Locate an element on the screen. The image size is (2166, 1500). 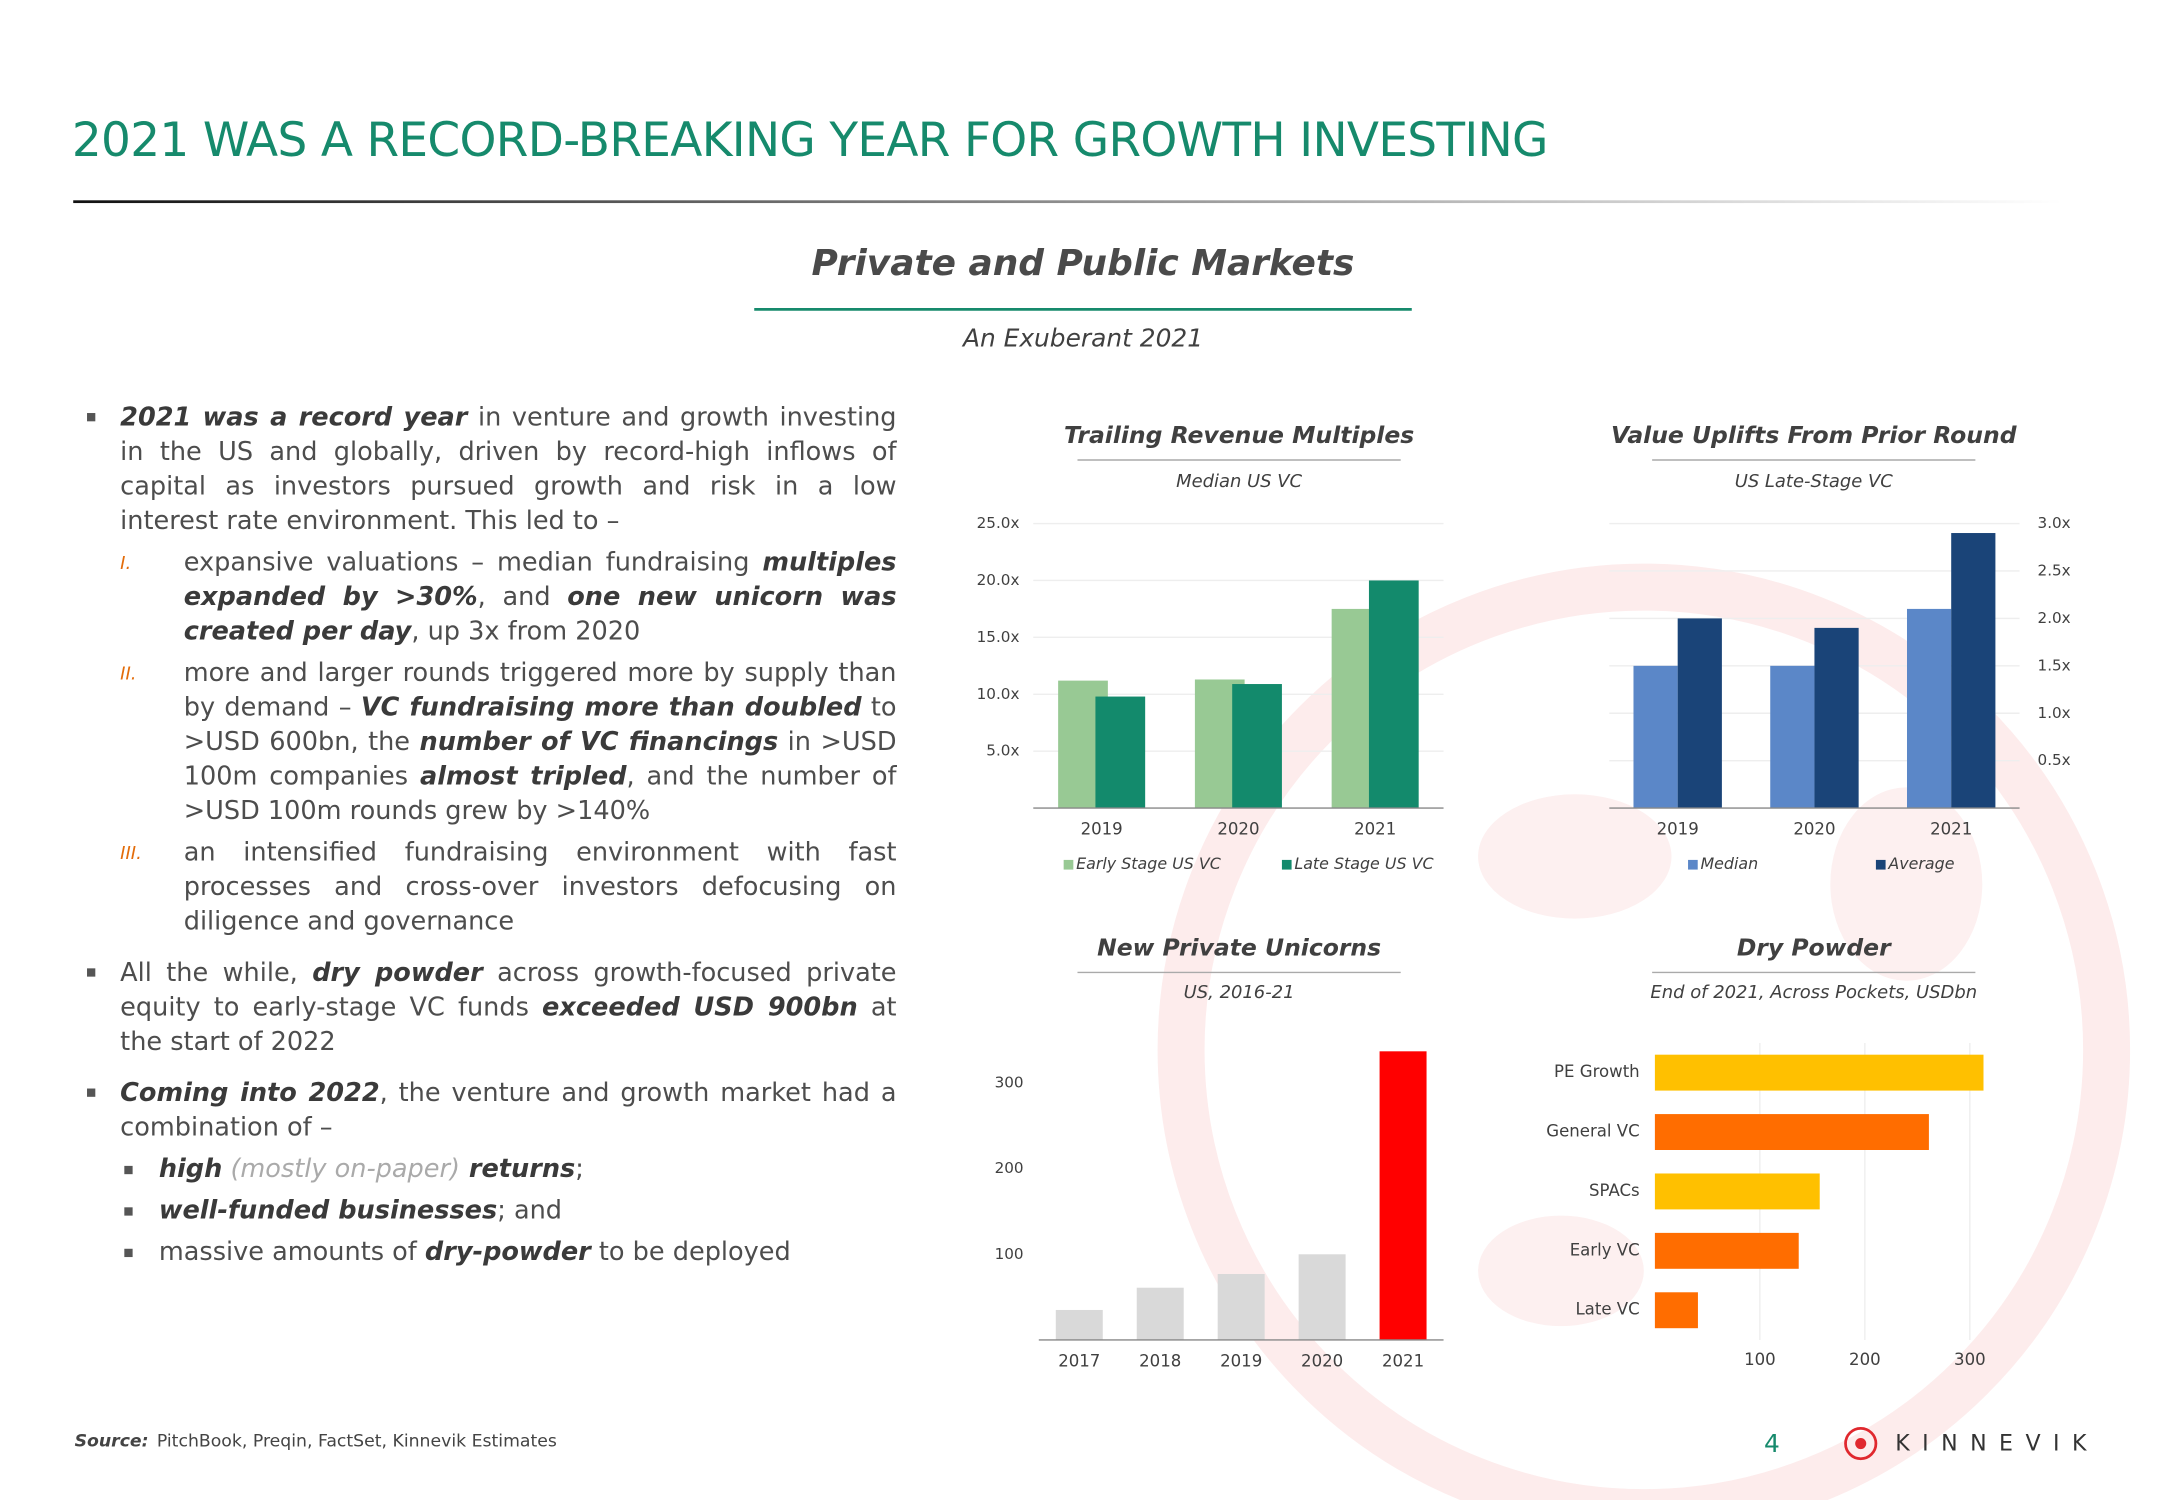
text: ; and is located at coordinates (530, 1211).